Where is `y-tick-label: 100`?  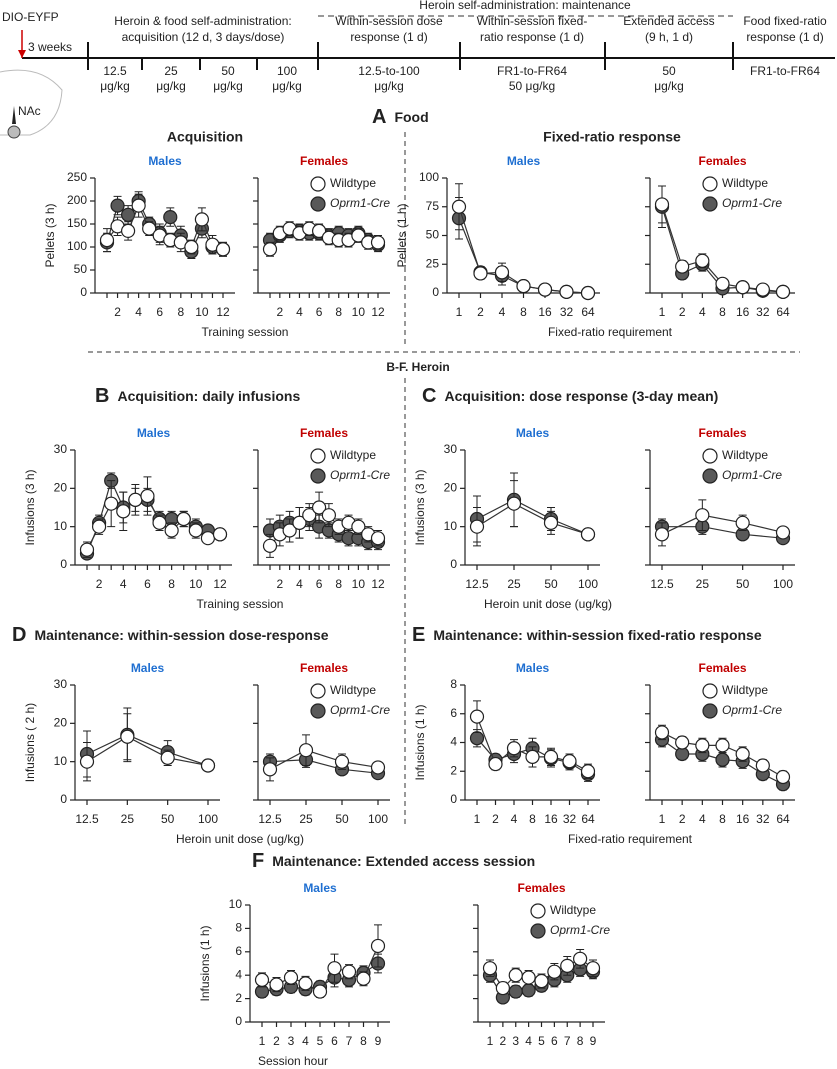 y-tick-label: 100 is located at coordinates (77, 246).